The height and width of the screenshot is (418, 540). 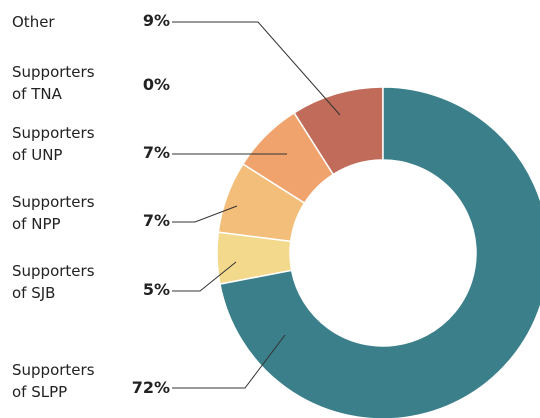 I want to click on value-label: 72%, so click(x=150, y=387).